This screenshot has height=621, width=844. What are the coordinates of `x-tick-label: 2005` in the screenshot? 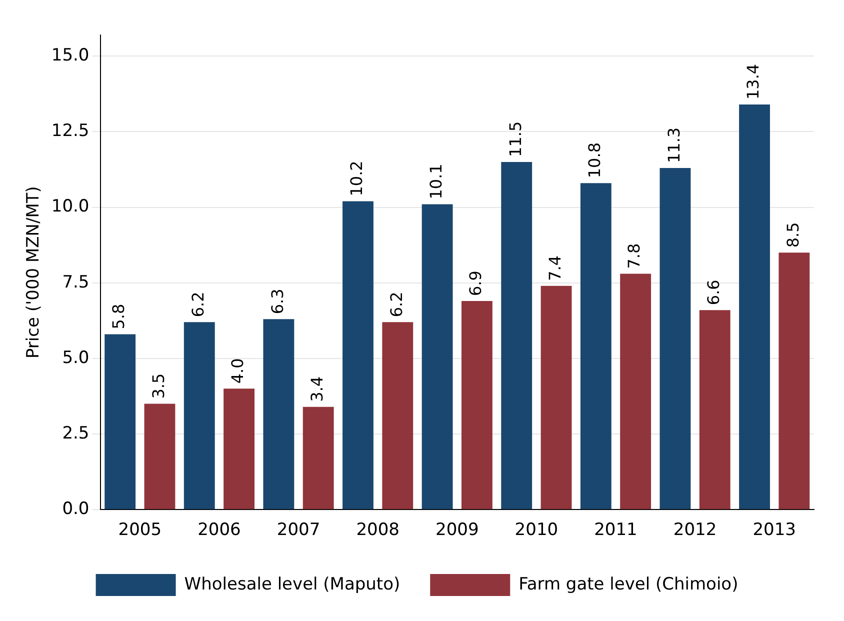 It's located at (140, 530).